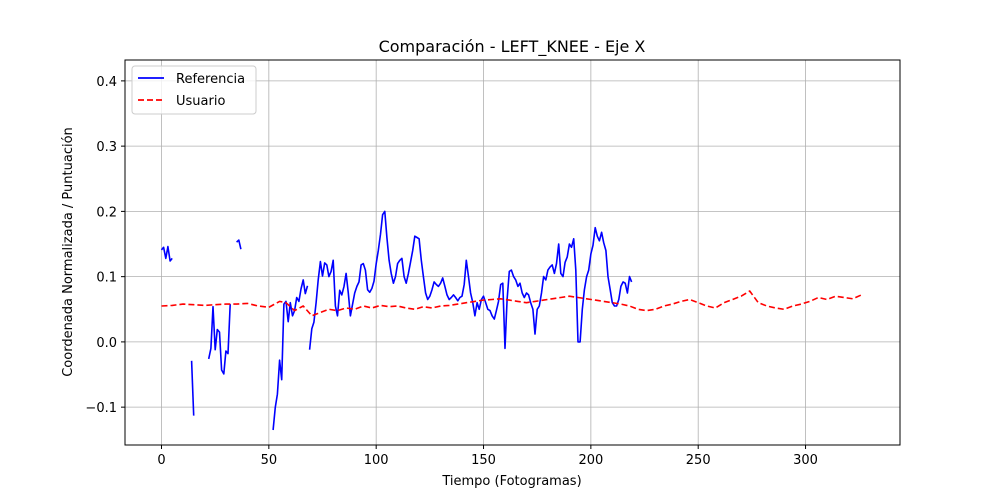 The width and height of the screenshot is (1000, 500). What do you see at coordinates (512, 47) in the screenshot?
I see `chart-title: Comparación - LEFT_KNEE - Eje X` at bounding box center [512, 47].